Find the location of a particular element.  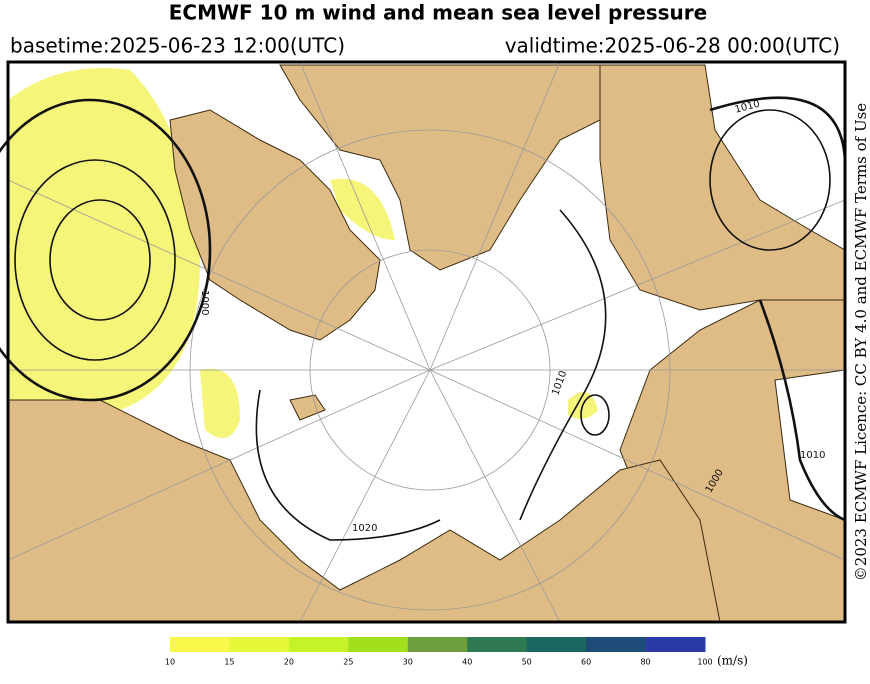

svalbard is located at coordinates (307, 407).